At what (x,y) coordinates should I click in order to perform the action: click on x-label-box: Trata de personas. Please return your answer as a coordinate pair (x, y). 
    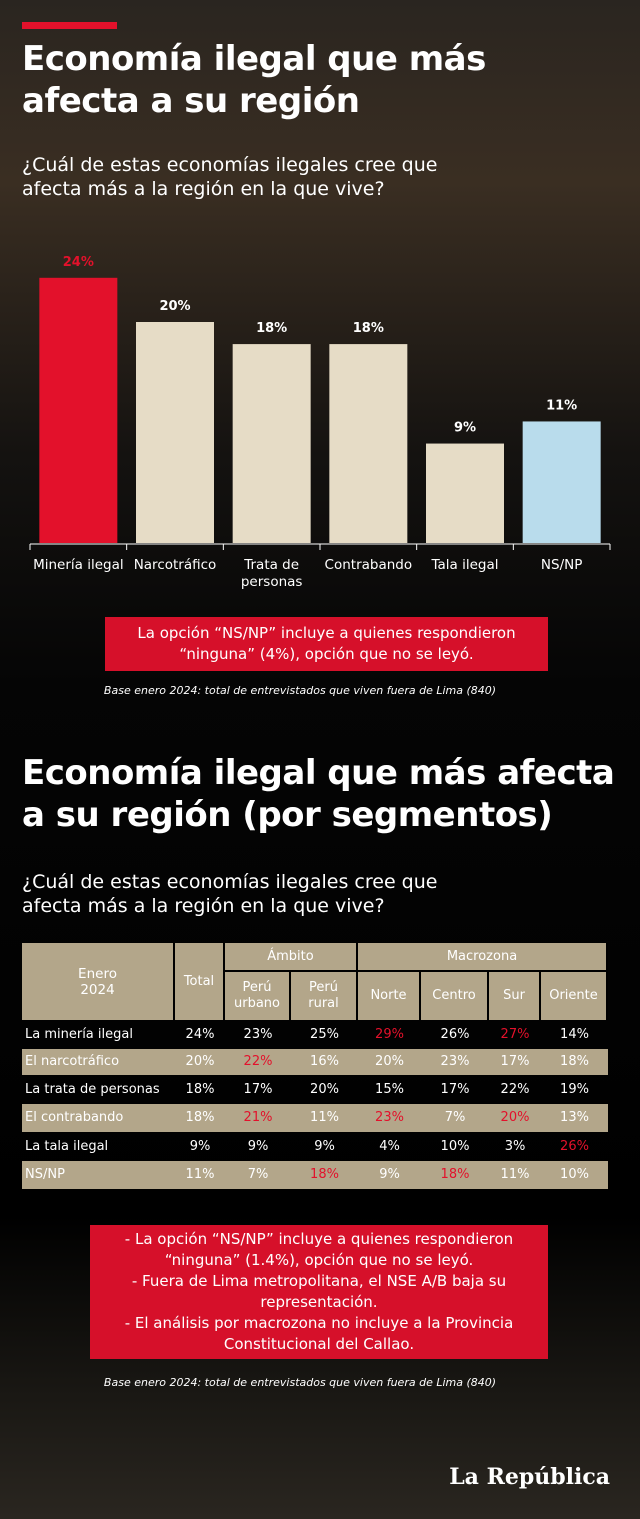
    Looking at the image, I should click on (271, 573).